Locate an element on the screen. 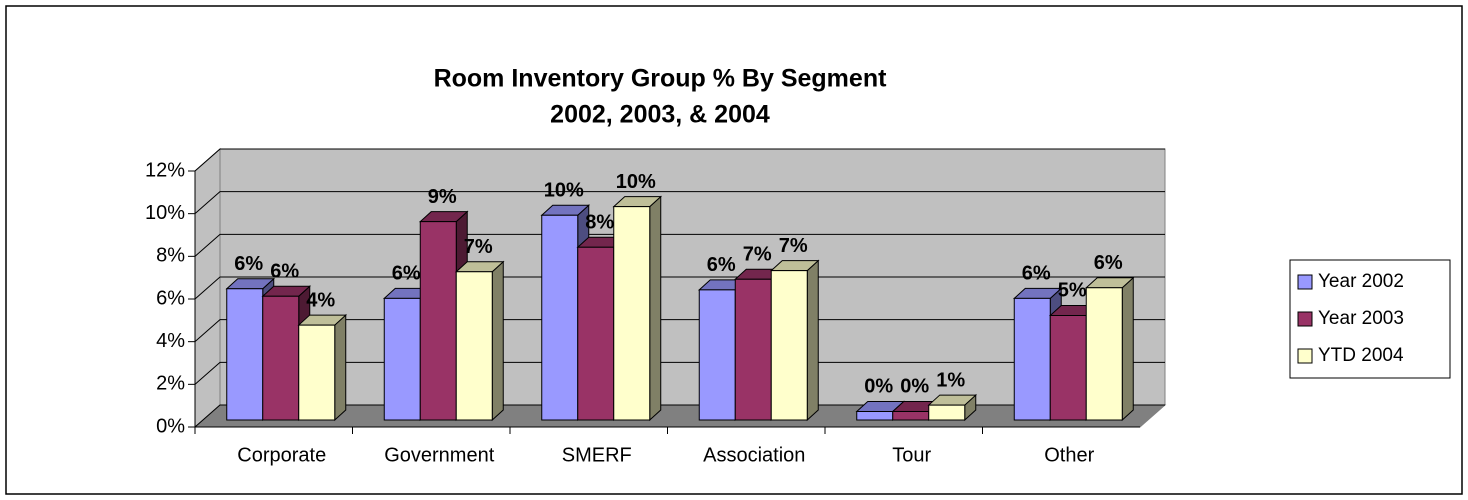 This screenshot has width=1468, height=500. y-tick-label: 10% is located at coordinates (165, 213).